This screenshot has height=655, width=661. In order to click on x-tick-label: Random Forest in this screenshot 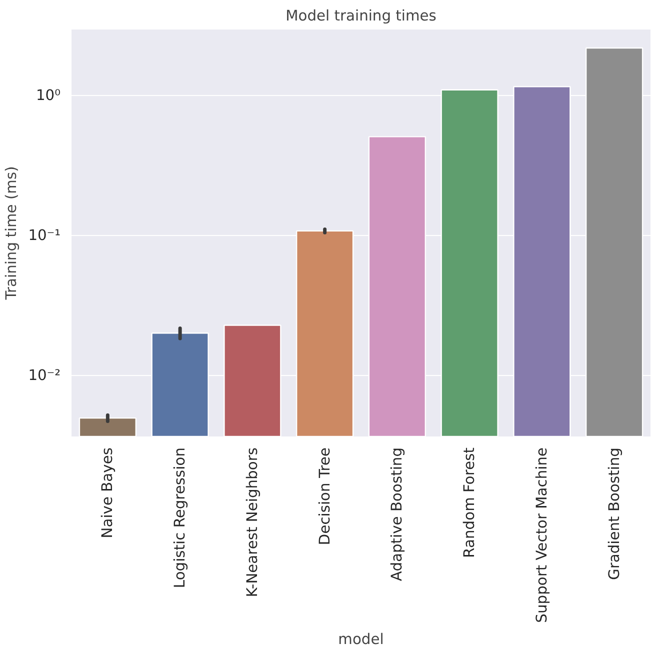, I will do `click(469, 502)`.